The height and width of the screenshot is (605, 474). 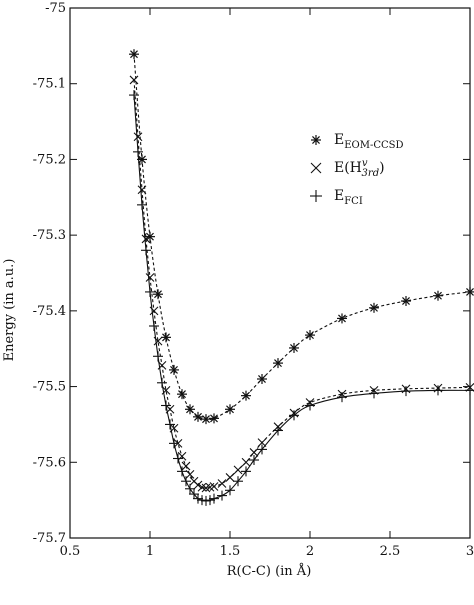 What do you see at coordinates (150, 551) in the screenshot?
I see `x-tick-label: 1` at bounding box center [150, 551].